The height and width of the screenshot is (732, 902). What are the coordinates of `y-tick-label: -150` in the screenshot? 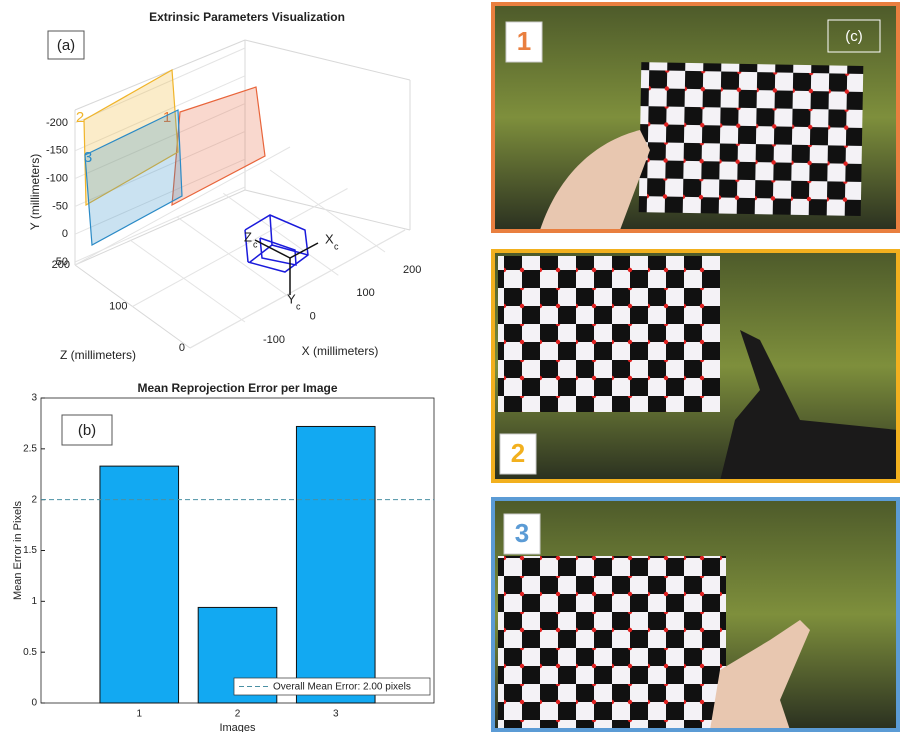 It's located at (57, 151).